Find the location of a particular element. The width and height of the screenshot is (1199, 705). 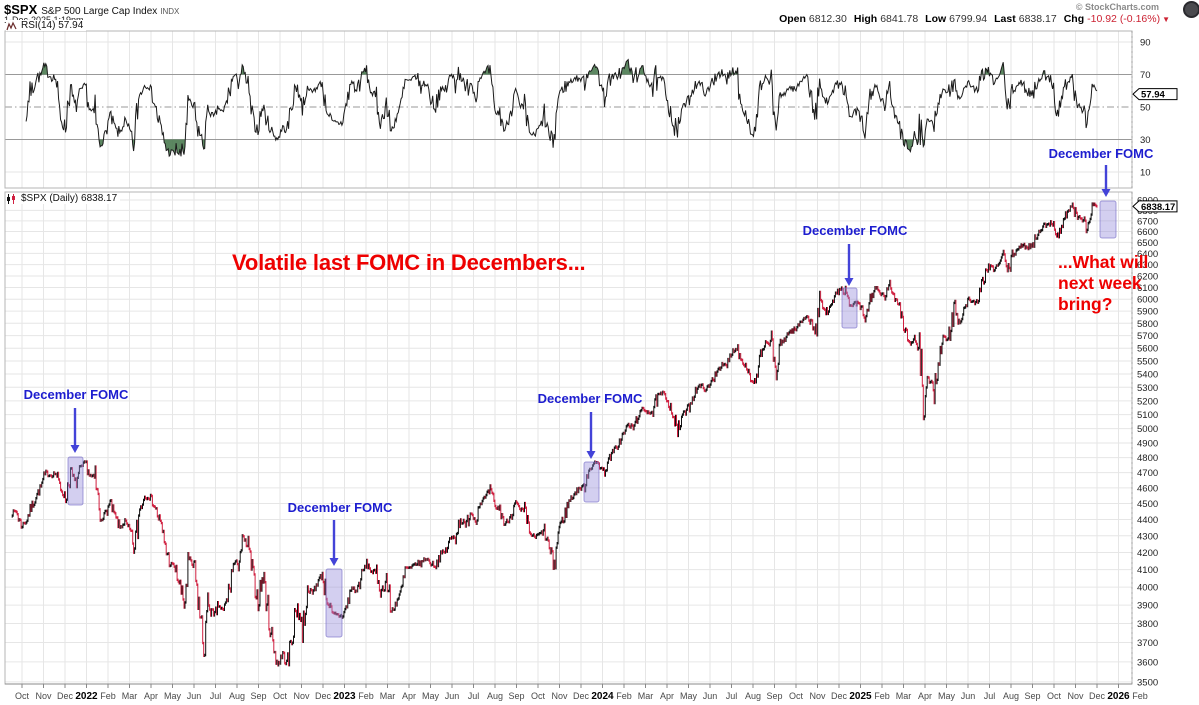

rsi-current-value-label: 57.94 is located at coordinates (1153, 95).